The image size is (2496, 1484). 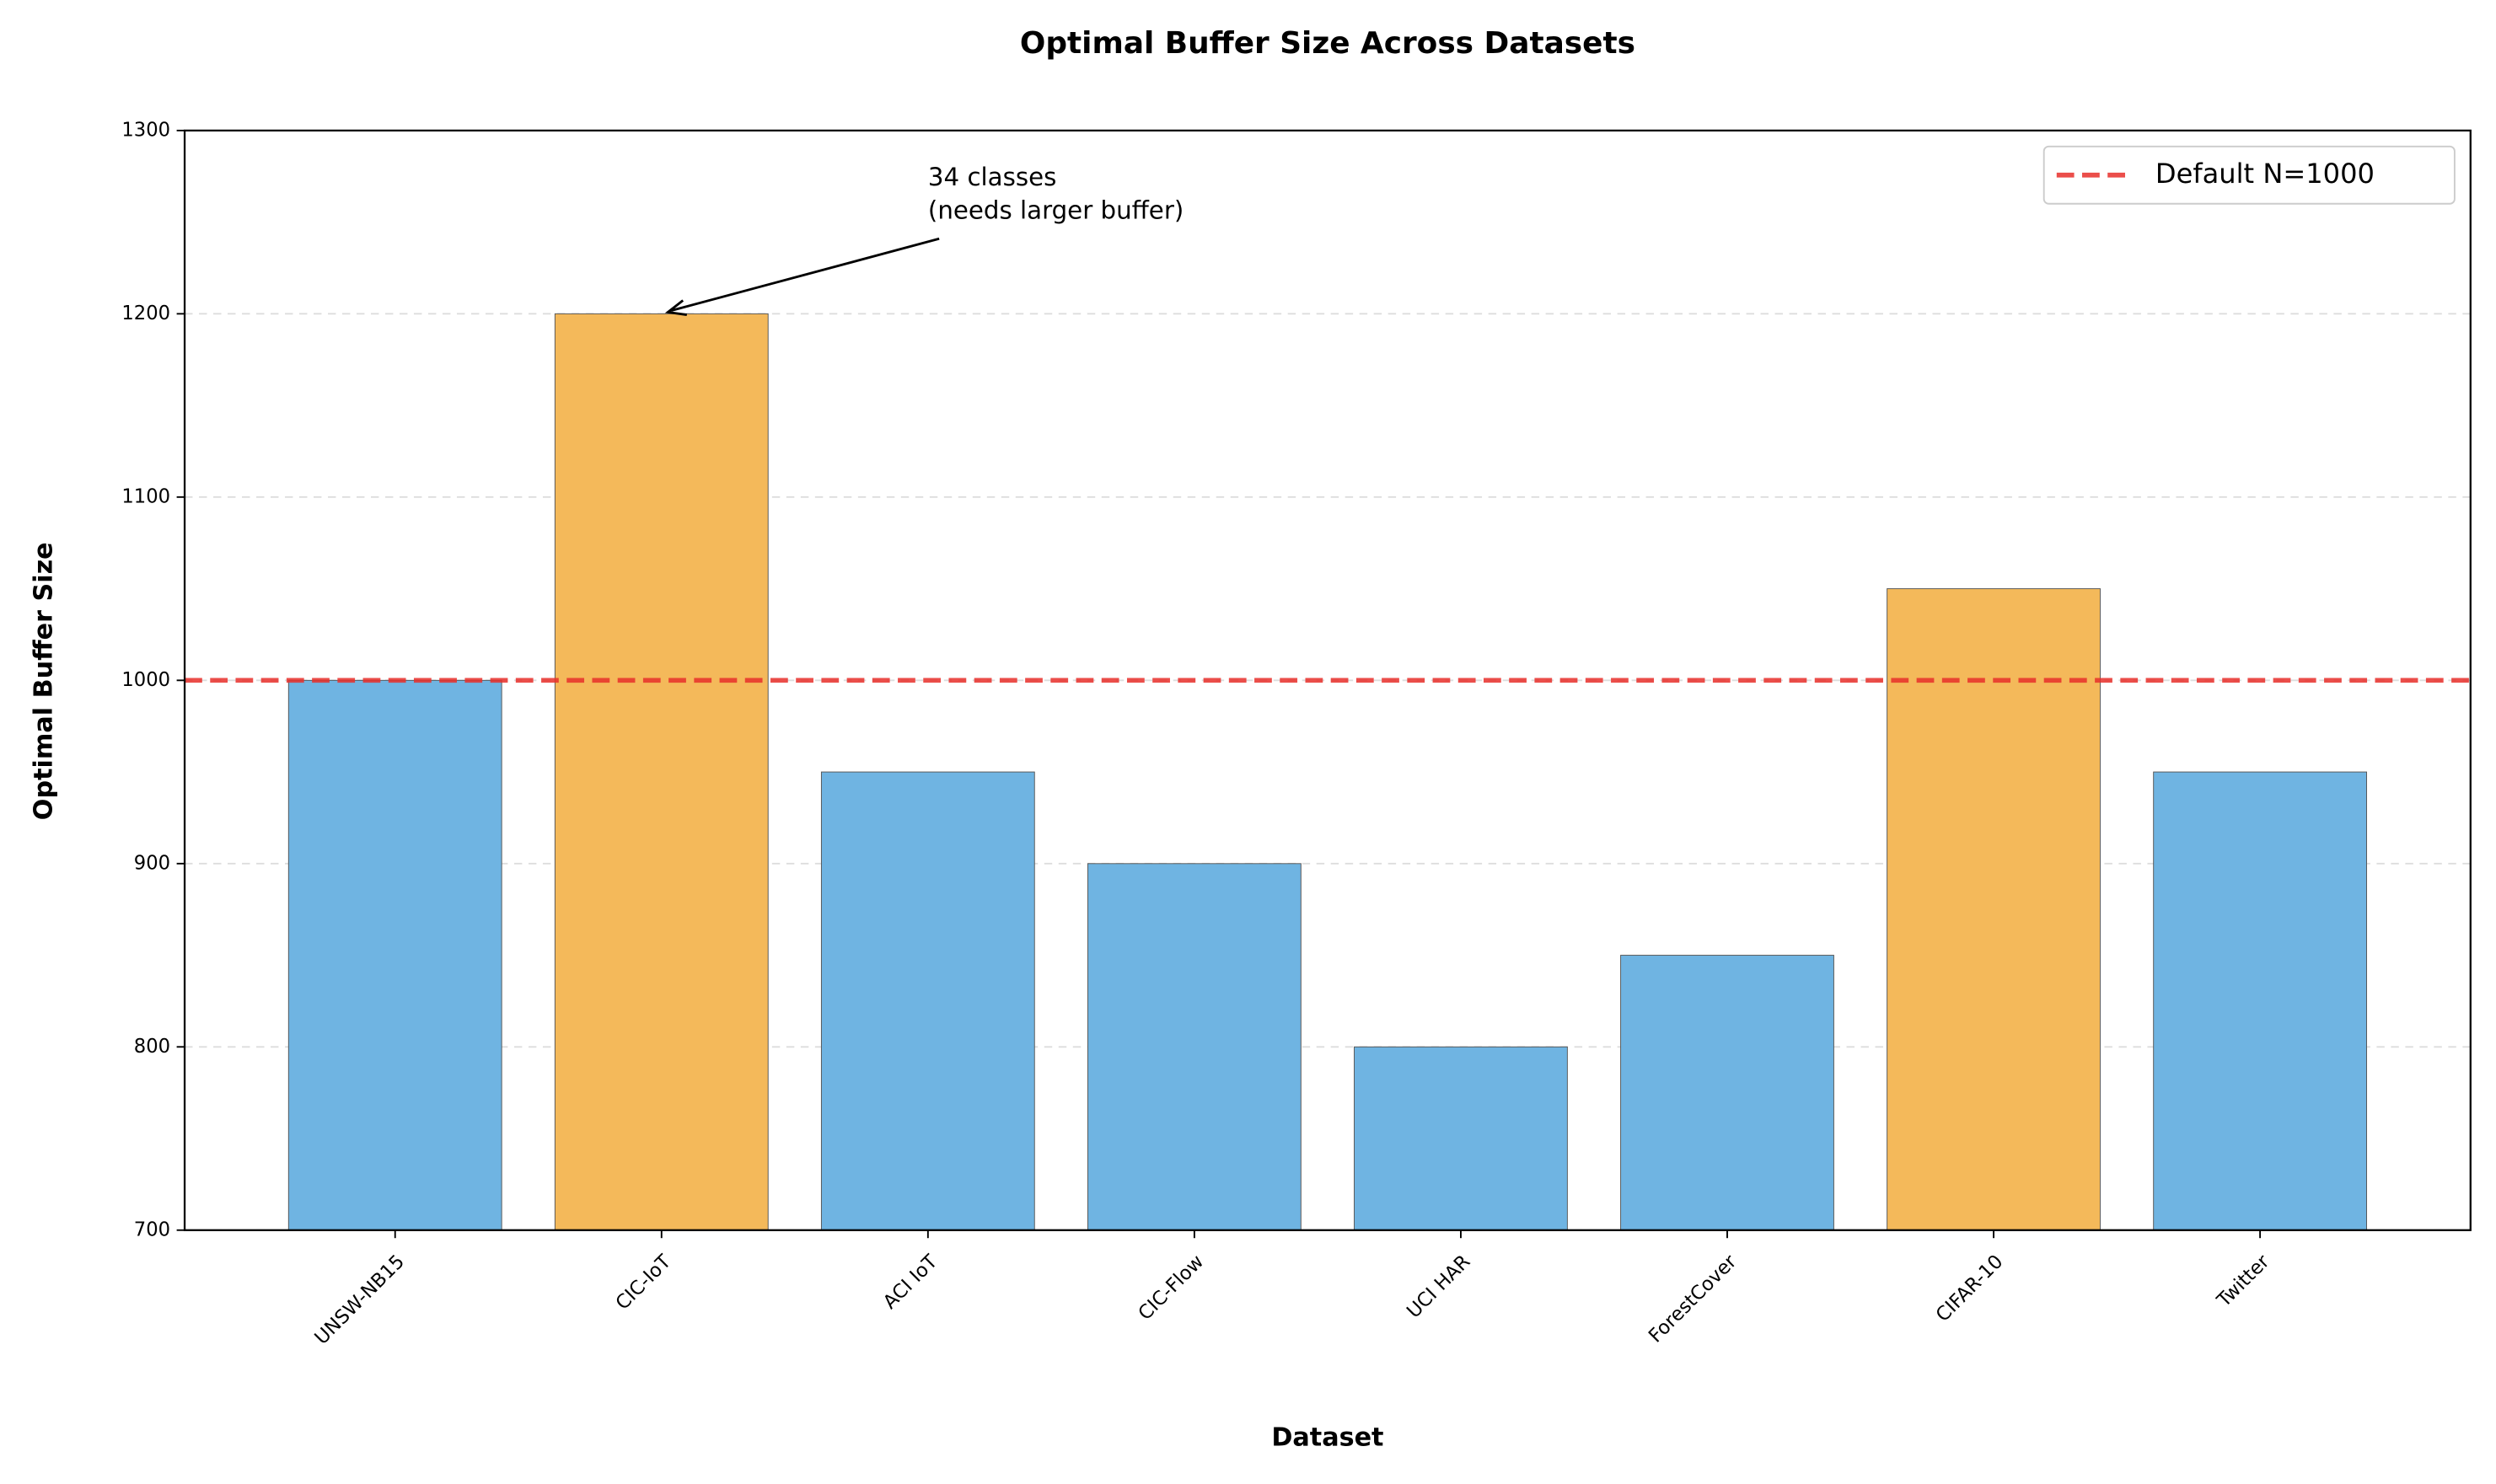 I want to click on y-tick-label: 1100, so click(x=145, y=496).